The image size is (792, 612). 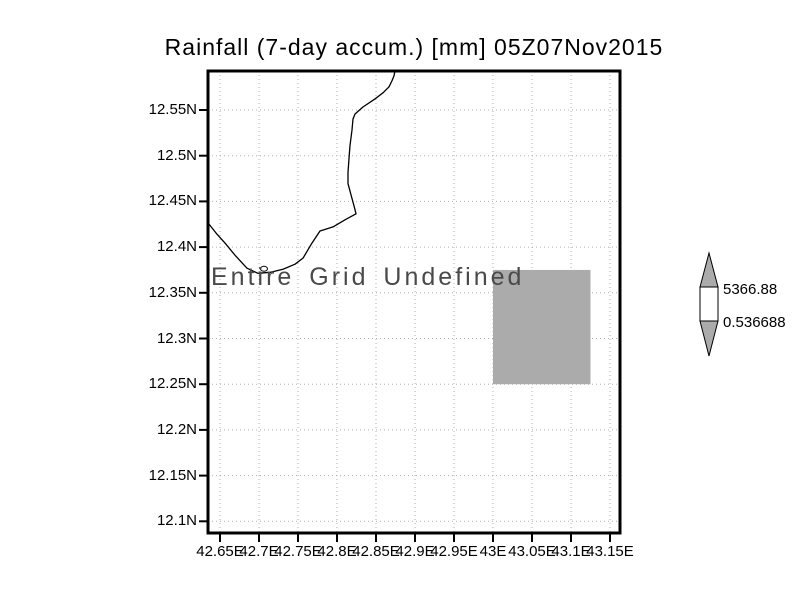 What do you see at coordinates (172, 475) in the screenshot?
I see `y-tick-label: 12.15N` at bounding box center [172, 475].